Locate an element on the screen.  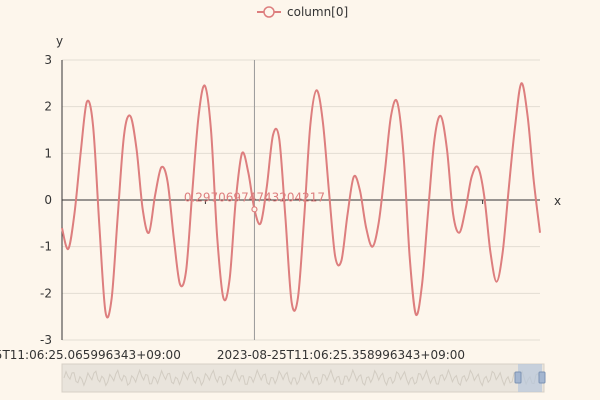
zoom-handle-left is located at coordinates (518, 377).